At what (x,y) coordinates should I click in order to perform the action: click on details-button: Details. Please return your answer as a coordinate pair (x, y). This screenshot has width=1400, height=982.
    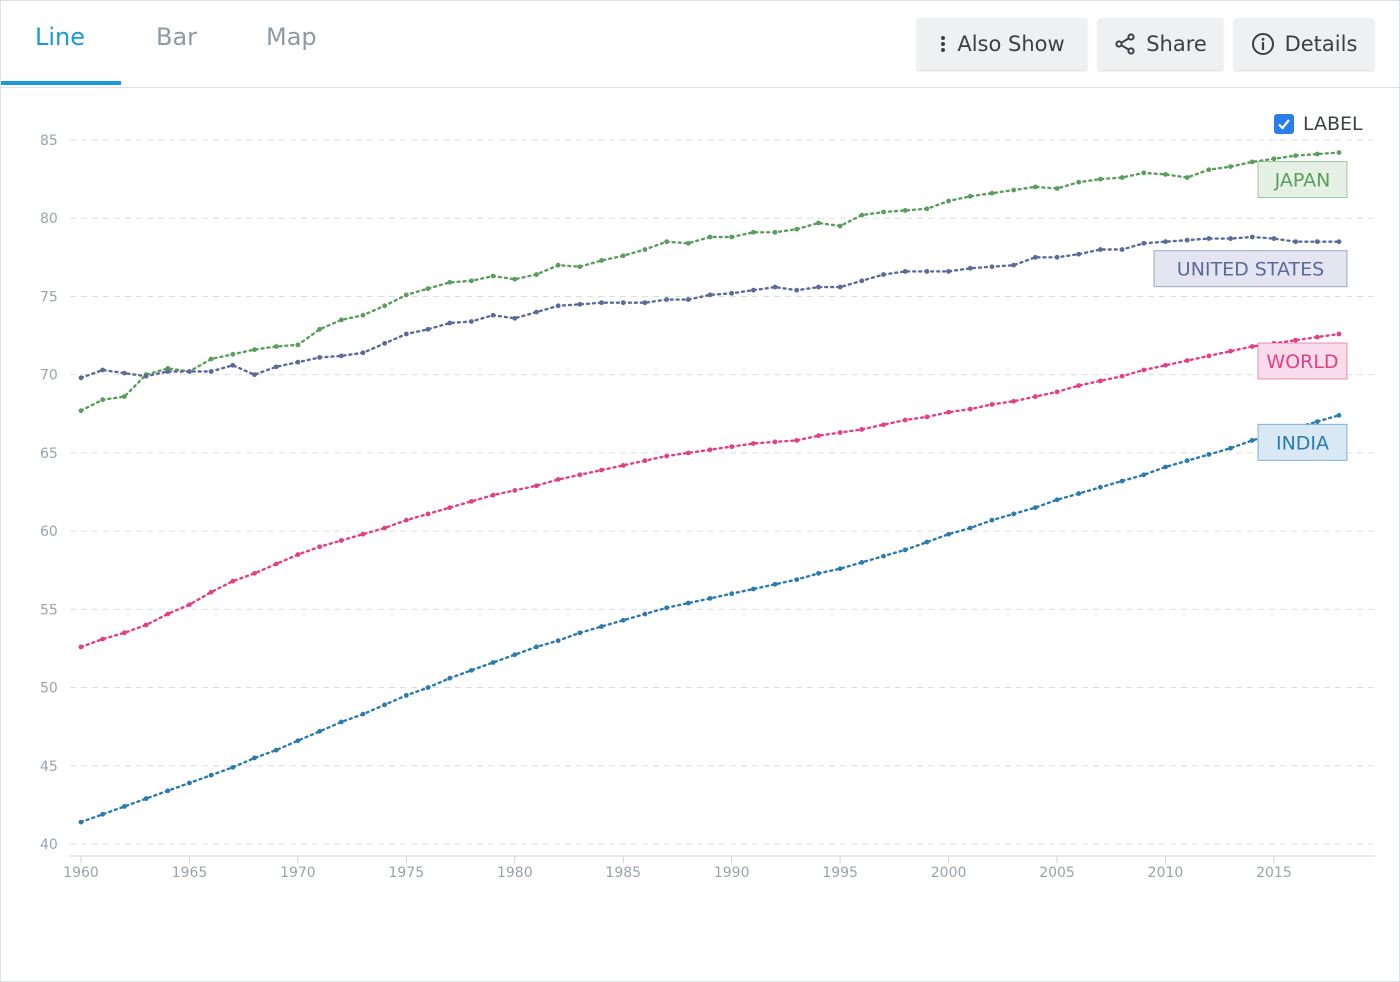
    Looking at the image, I should click on (1304, 44).